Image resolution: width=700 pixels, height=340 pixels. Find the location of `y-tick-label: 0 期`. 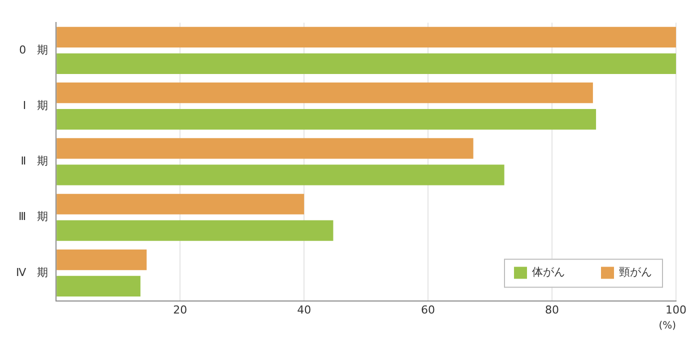

y-tick-label: 0 期 is located at coordinates (33, 49).